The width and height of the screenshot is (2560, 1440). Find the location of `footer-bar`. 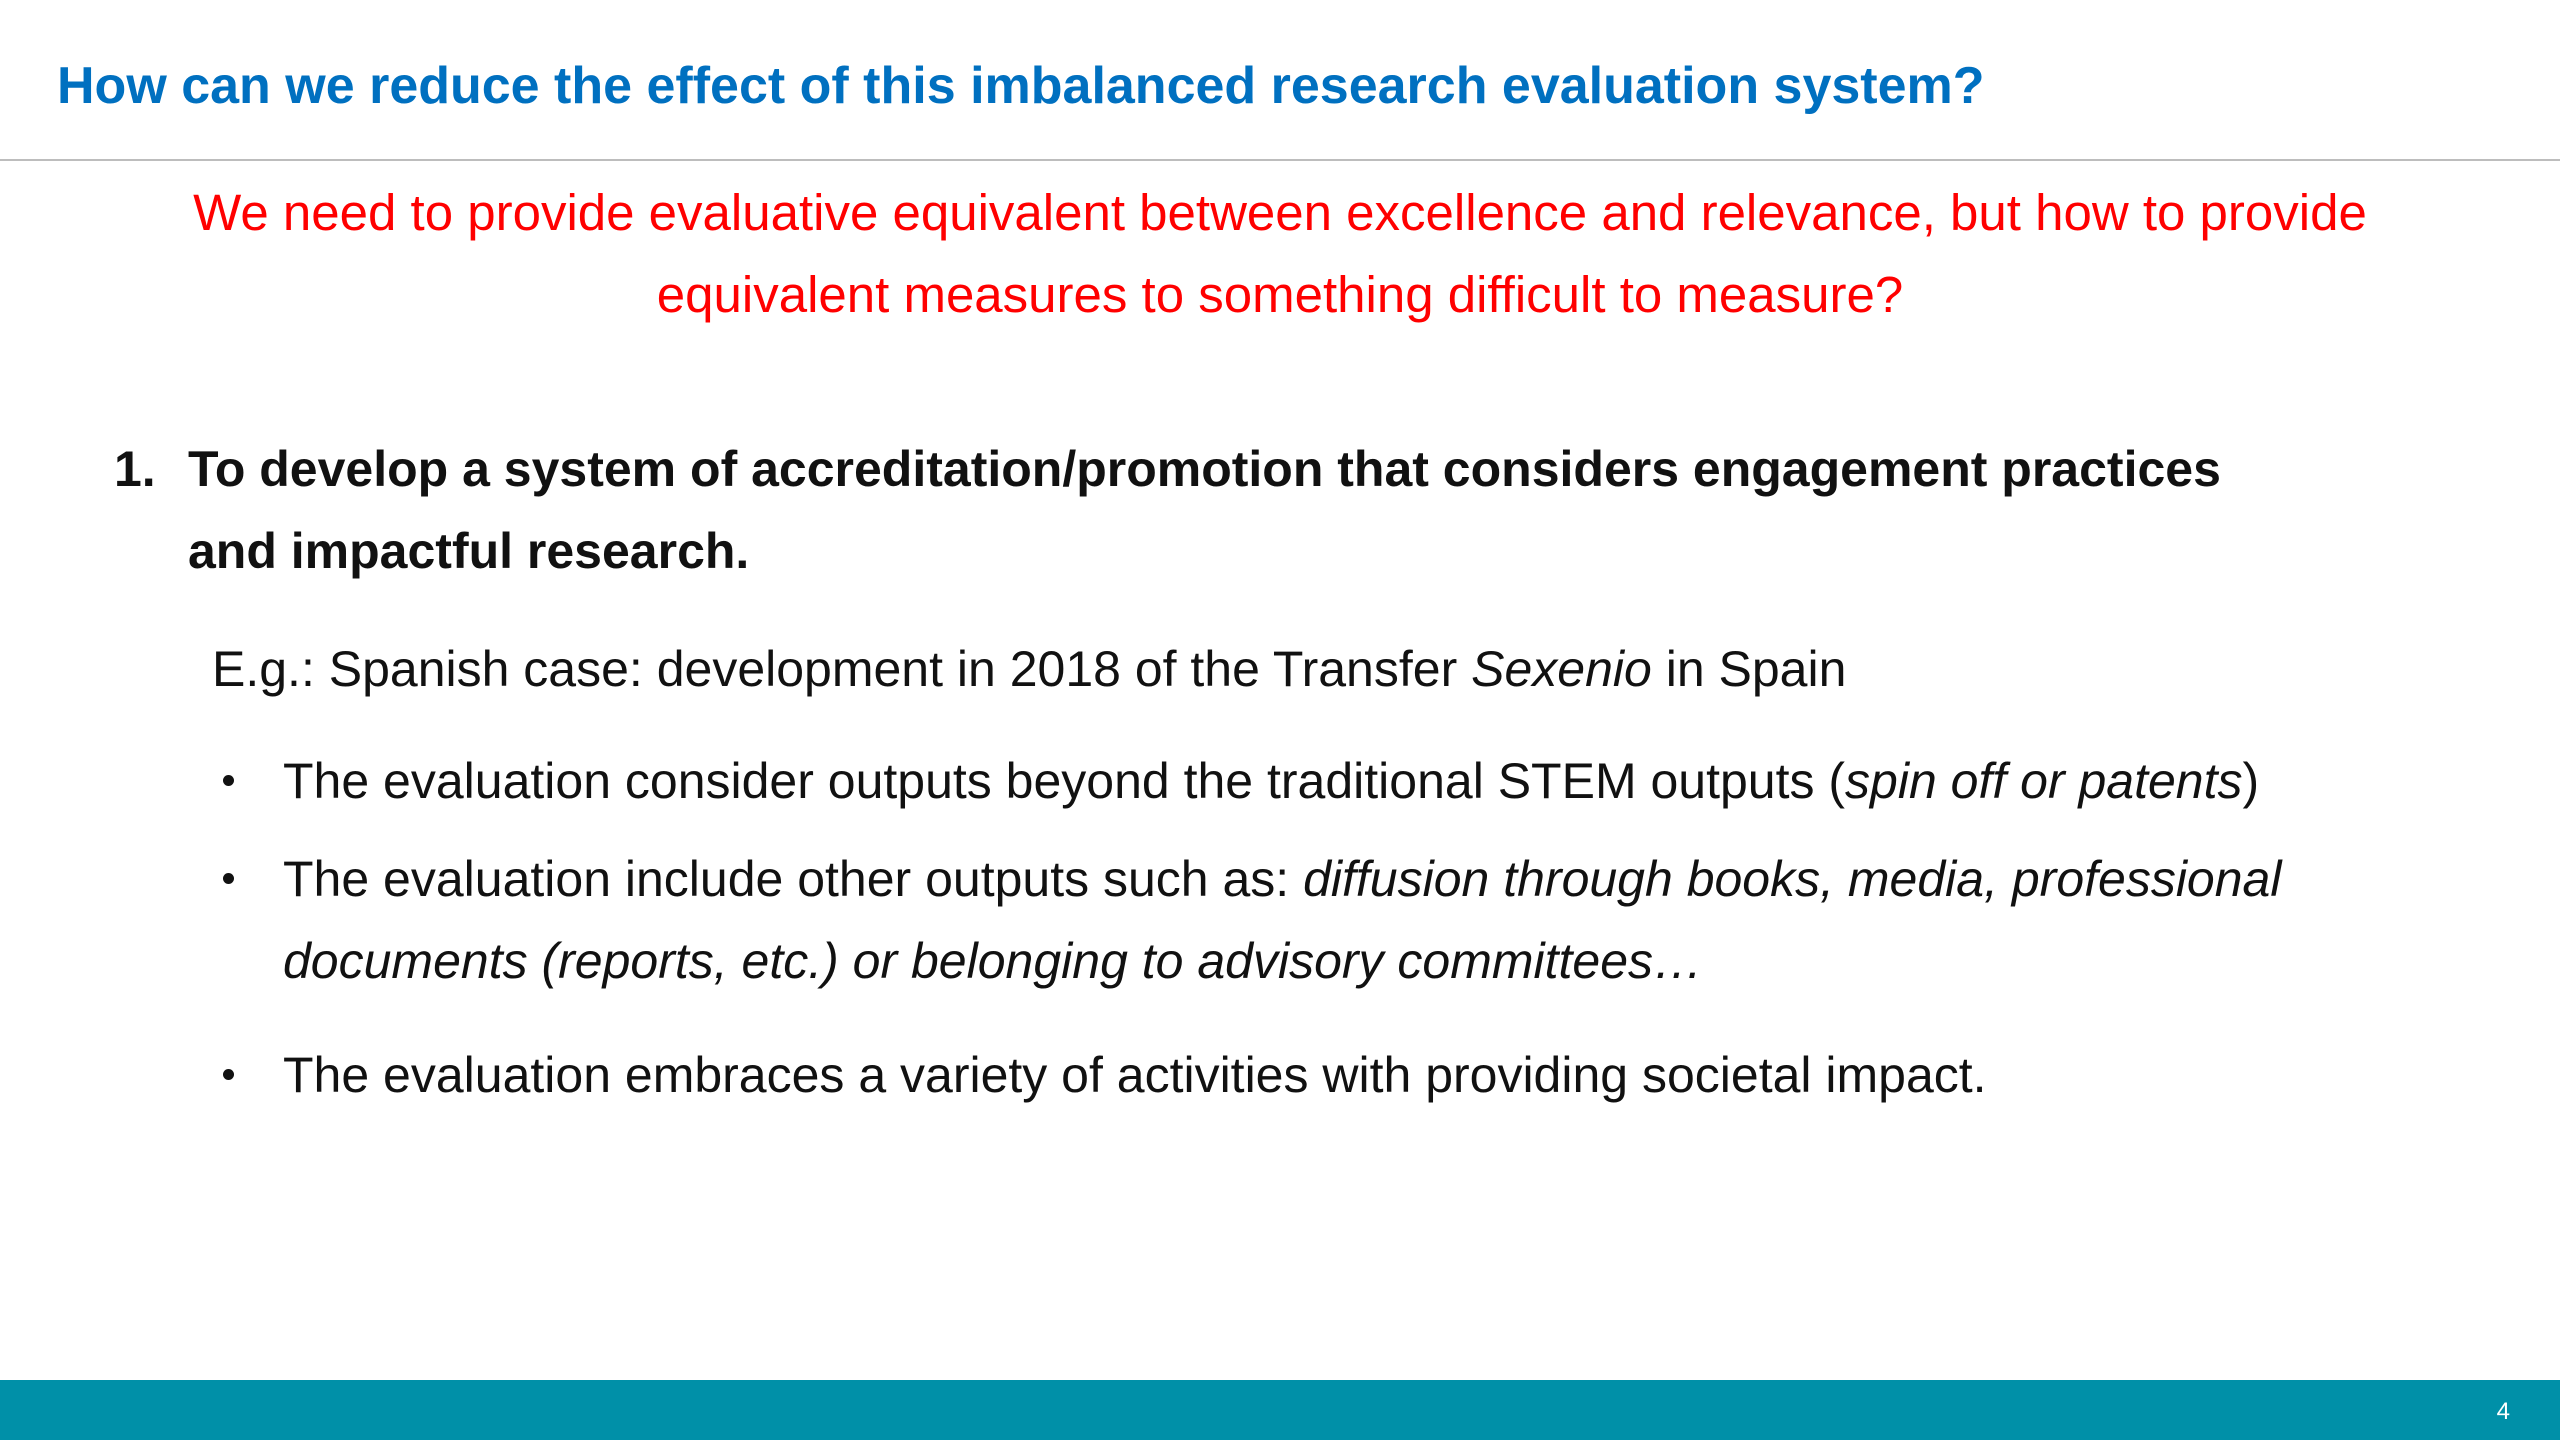

footer-bar is located at coordinates (1280, 1410).